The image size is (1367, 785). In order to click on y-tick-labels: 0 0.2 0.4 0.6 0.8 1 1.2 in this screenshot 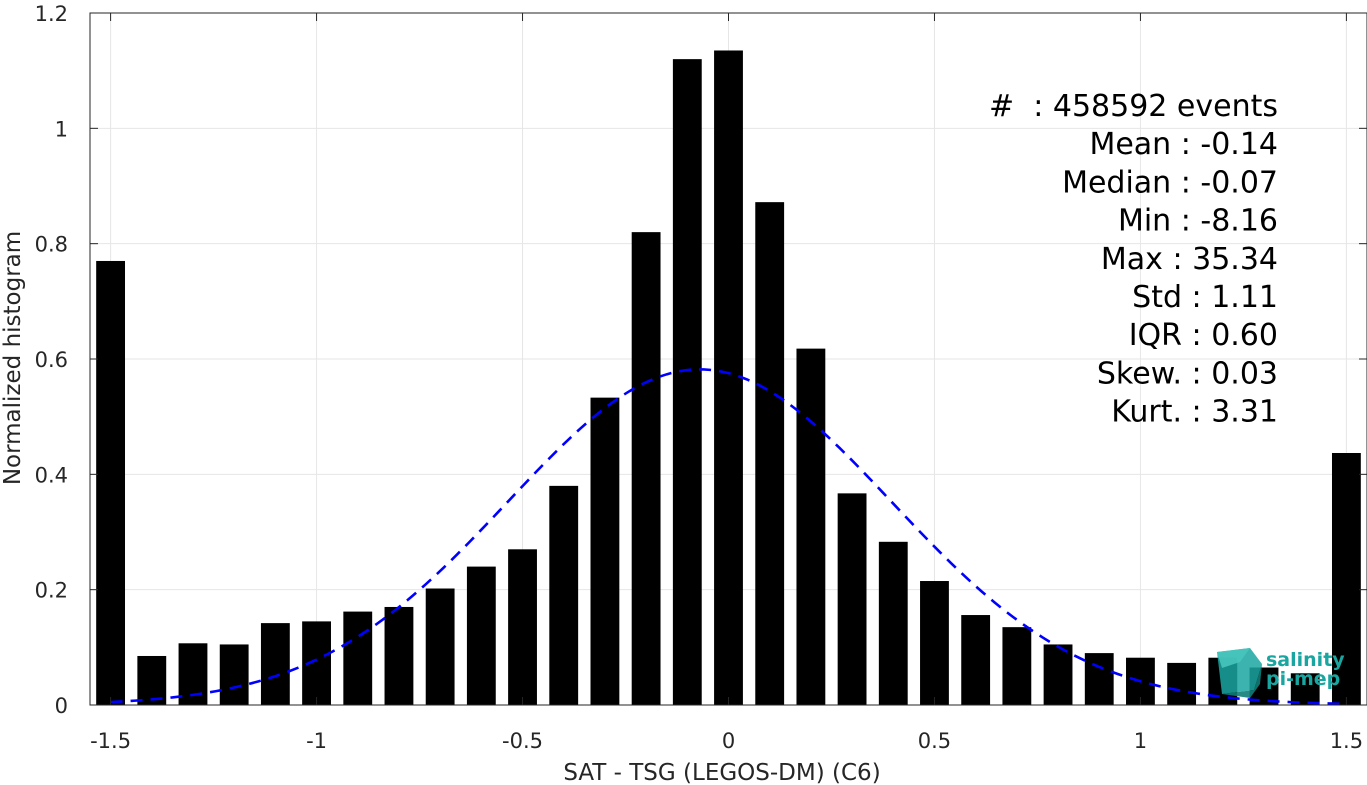, I will do `click(51, 360)`.